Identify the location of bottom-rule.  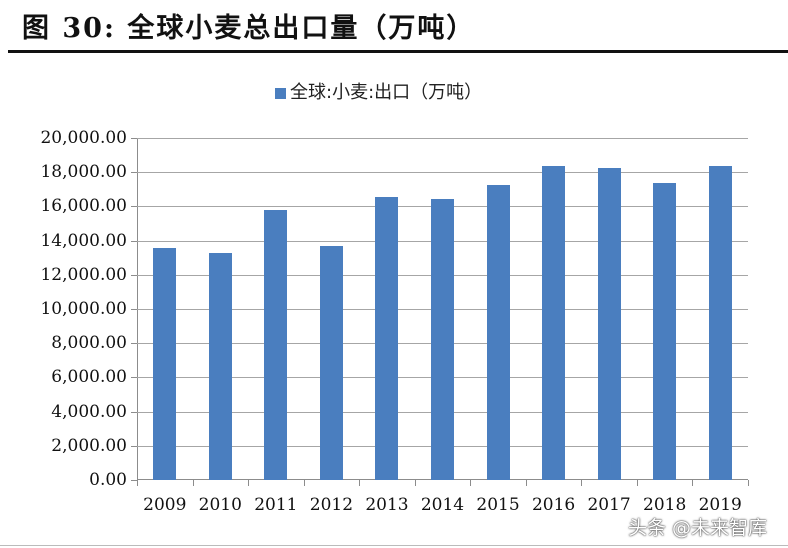
(394, 545).